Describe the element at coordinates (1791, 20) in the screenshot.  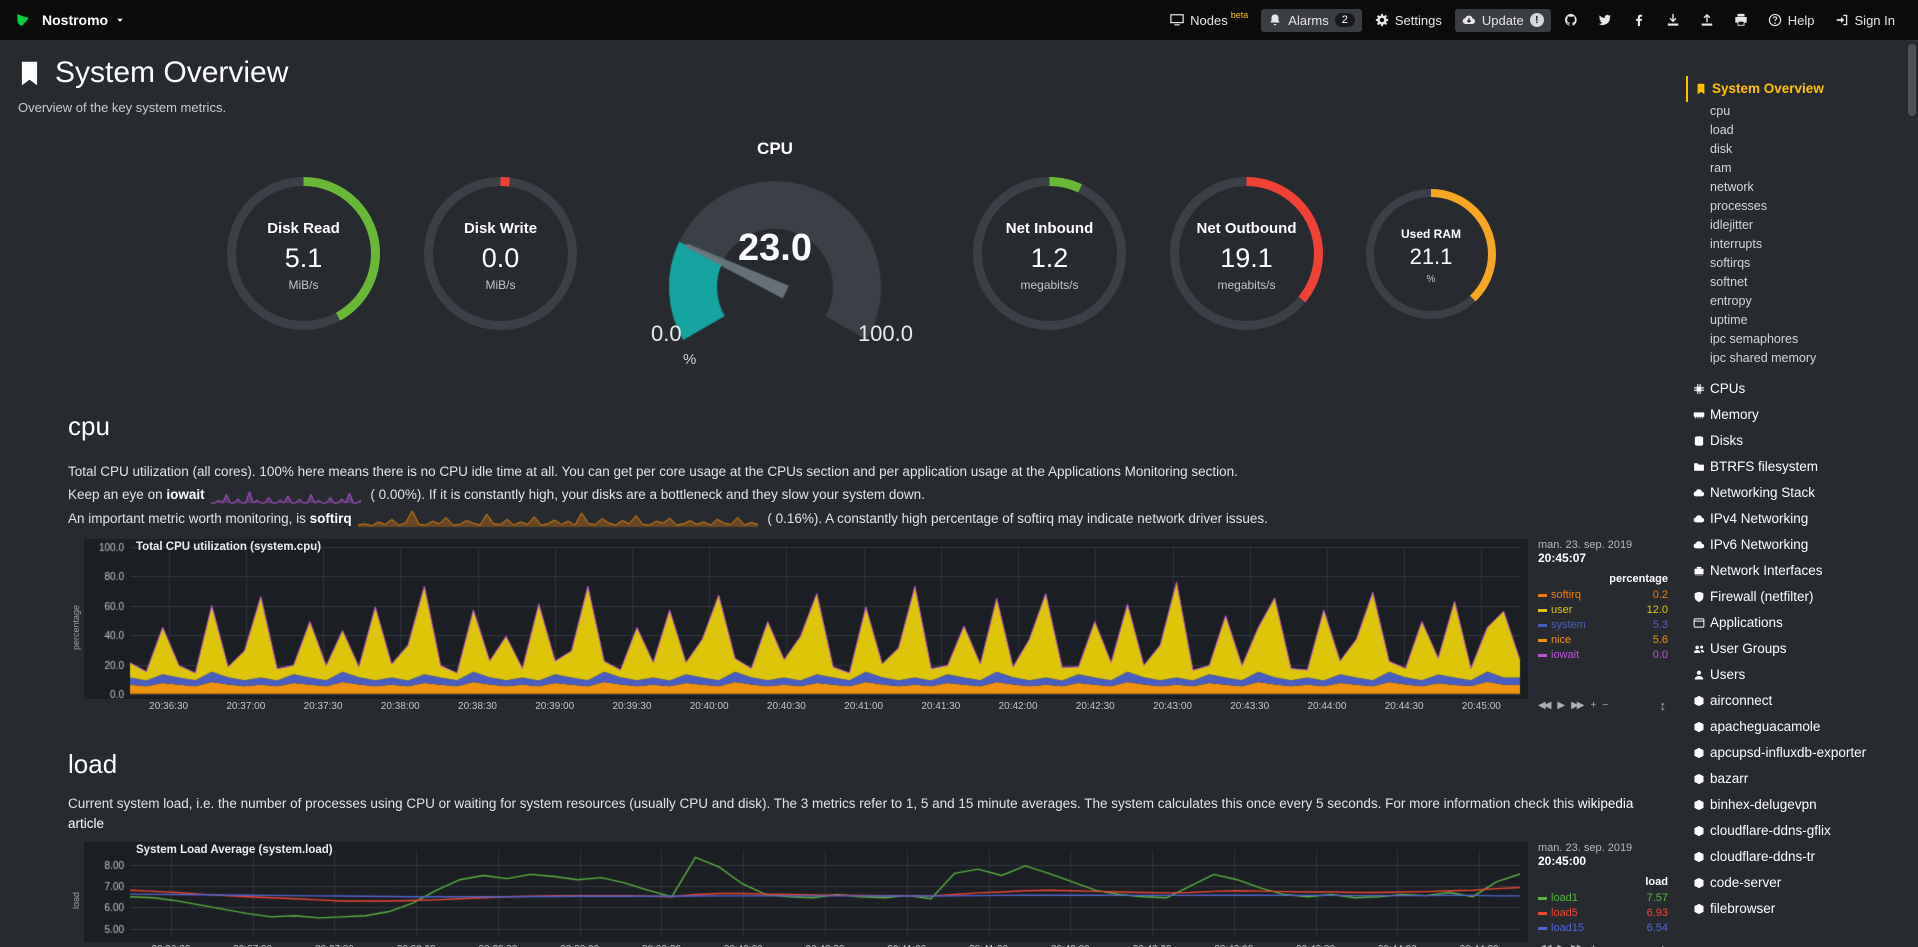
I see `nav-help: Help` at that location.